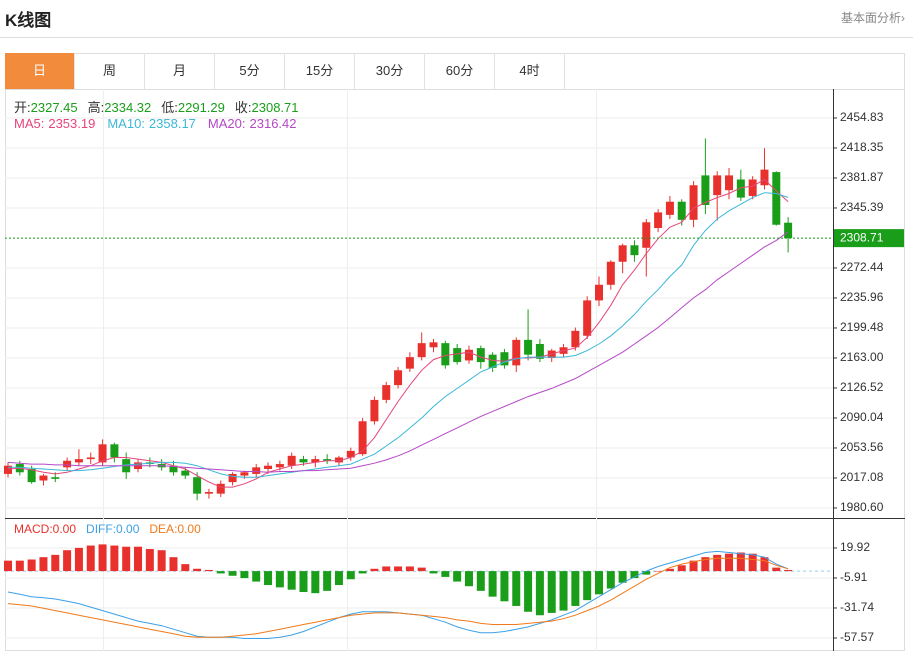 Image resolution: width=913 pixels, height=651 pixels. What do you see at coordinates (110, 71) in the screenshot?
I see `tab: 周` at bounding box center [110, 71].